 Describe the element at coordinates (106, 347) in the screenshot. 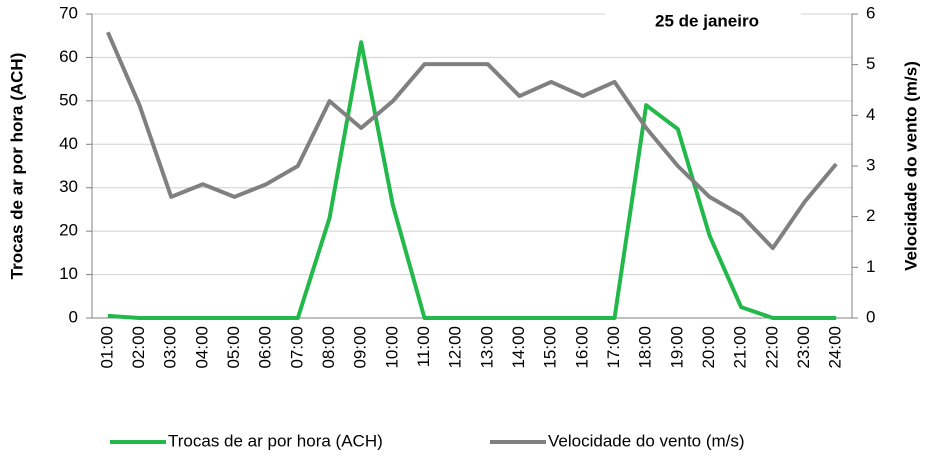

I see `x-tick-label: 01:00` at that location.